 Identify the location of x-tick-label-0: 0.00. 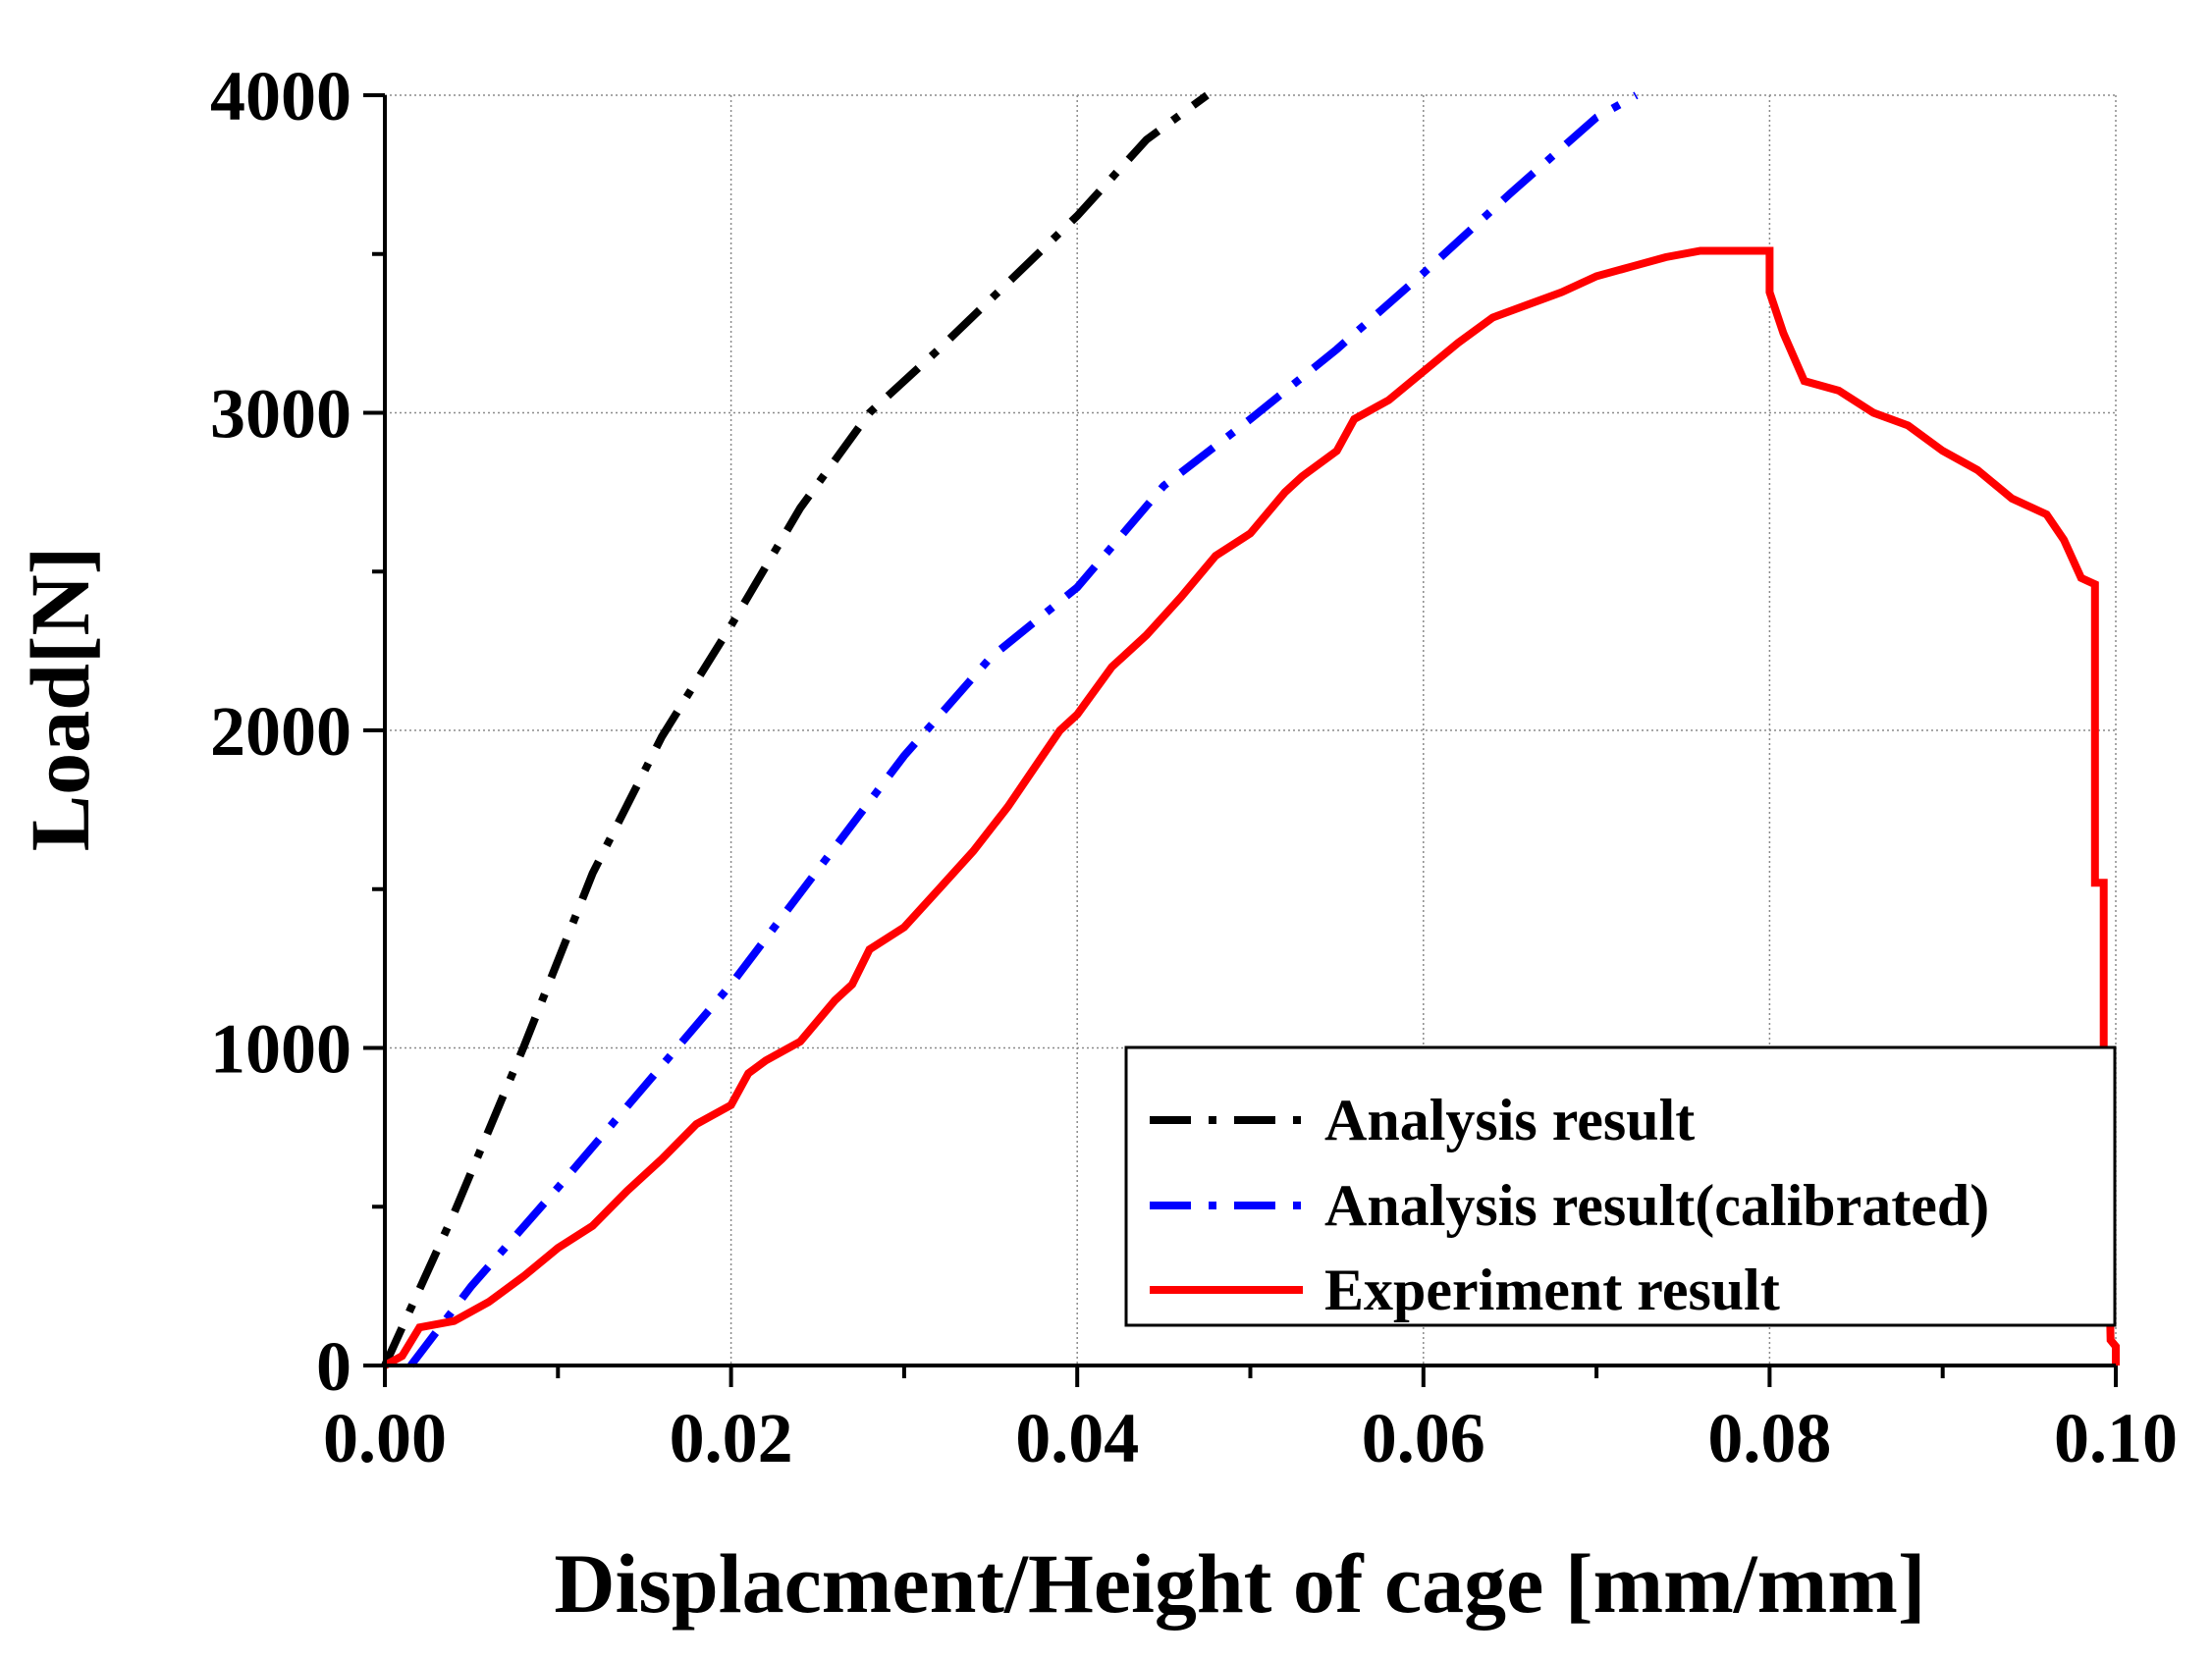
(385, 1438).